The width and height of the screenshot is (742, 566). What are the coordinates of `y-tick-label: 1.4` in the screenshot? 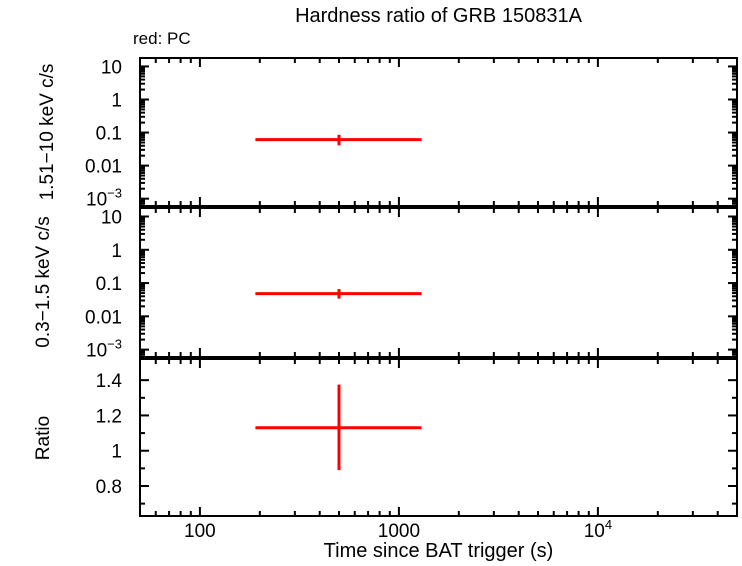 It's located at (109, 381).